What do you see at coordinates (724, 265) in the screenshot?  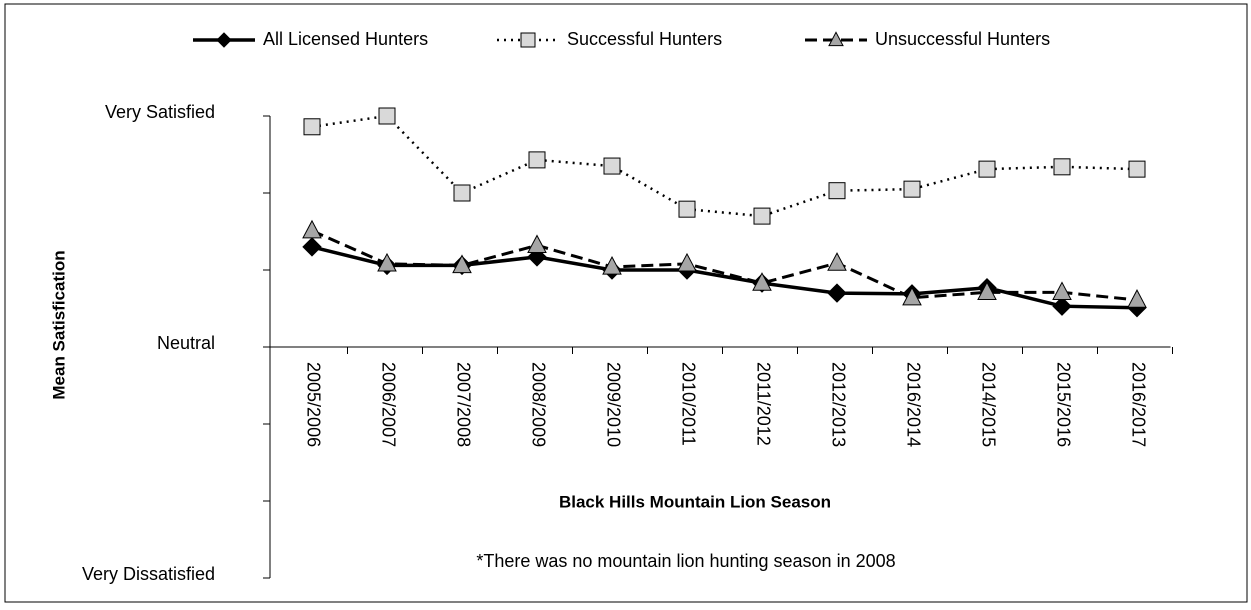 I see `series-line` at bounding box center [724, 265].